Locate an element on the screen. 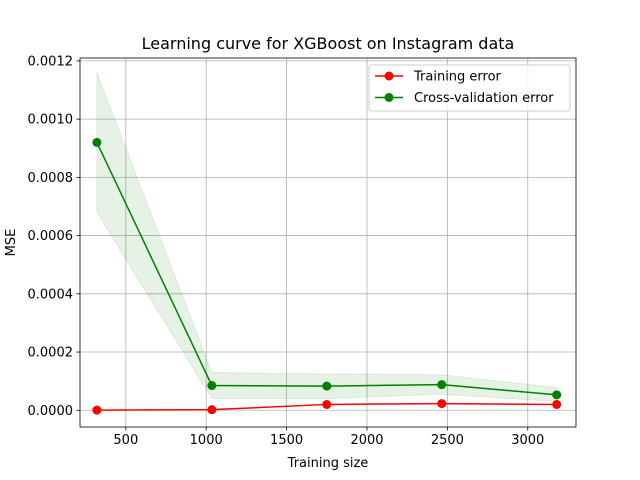  y-tick-label: 0.0006 is located at coordinates (51, 236).